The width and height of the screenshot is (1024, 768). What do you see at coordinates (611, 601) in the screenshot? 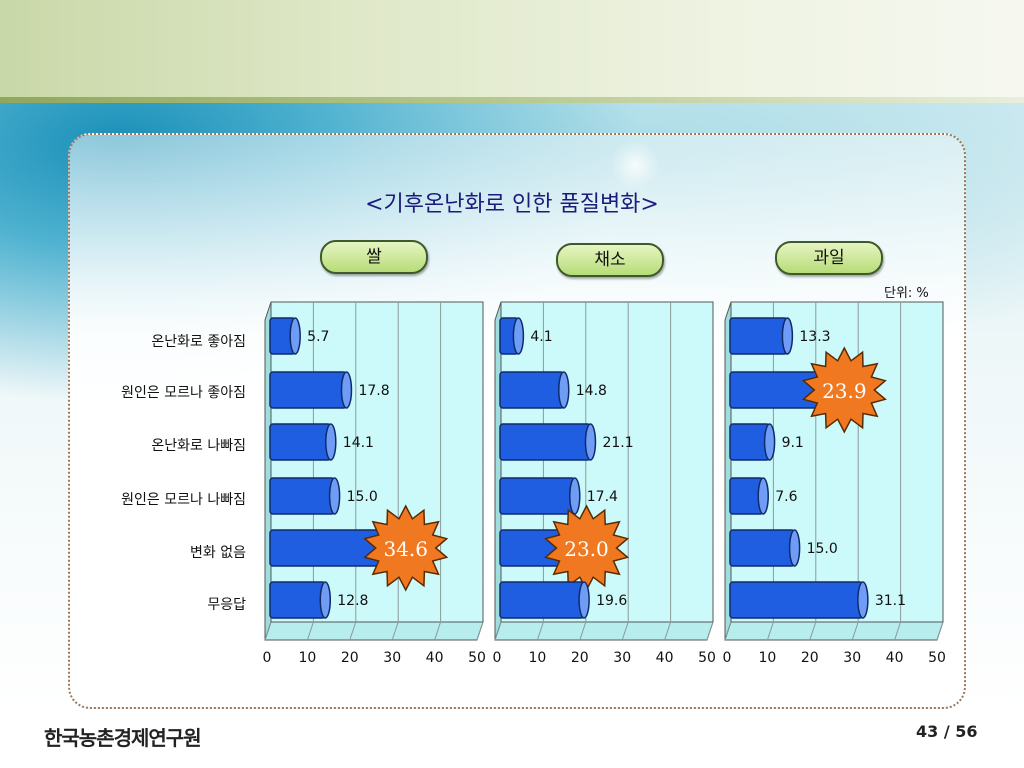
I see `bar-value-label: 19.6` at bounding box center [611, 601].